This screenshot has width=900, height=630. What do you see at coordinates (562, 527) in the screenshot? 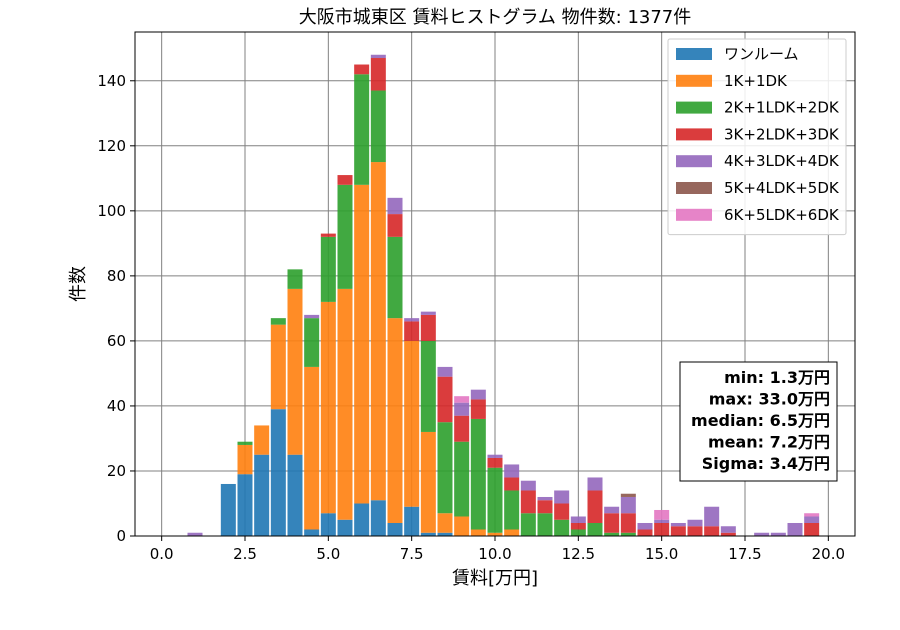
I see `bar-segment-s2-b21` at bounding box center [562, 527].